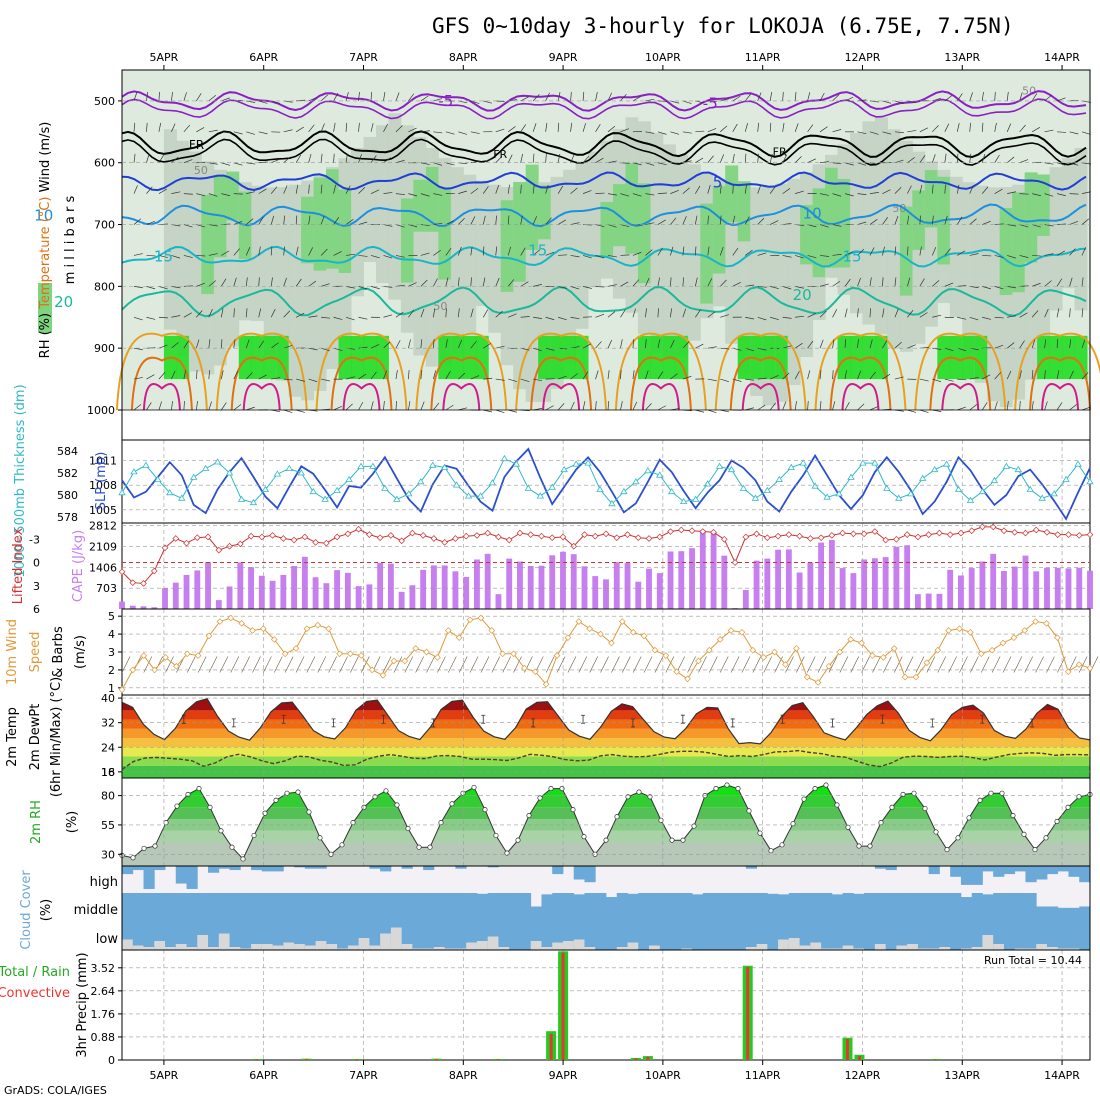 The width and height of the screenshot is (1100, 1100). I want to click on cloud-layer-label: high, so click(104, 882).